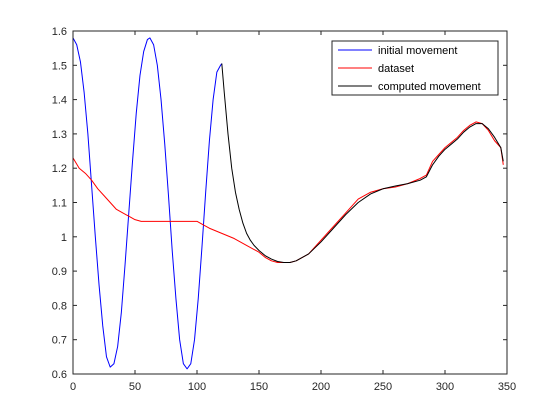  Describe the element at coordinates (259, 387) in the screenshot. I see `x-tick-label: 150` at that location.